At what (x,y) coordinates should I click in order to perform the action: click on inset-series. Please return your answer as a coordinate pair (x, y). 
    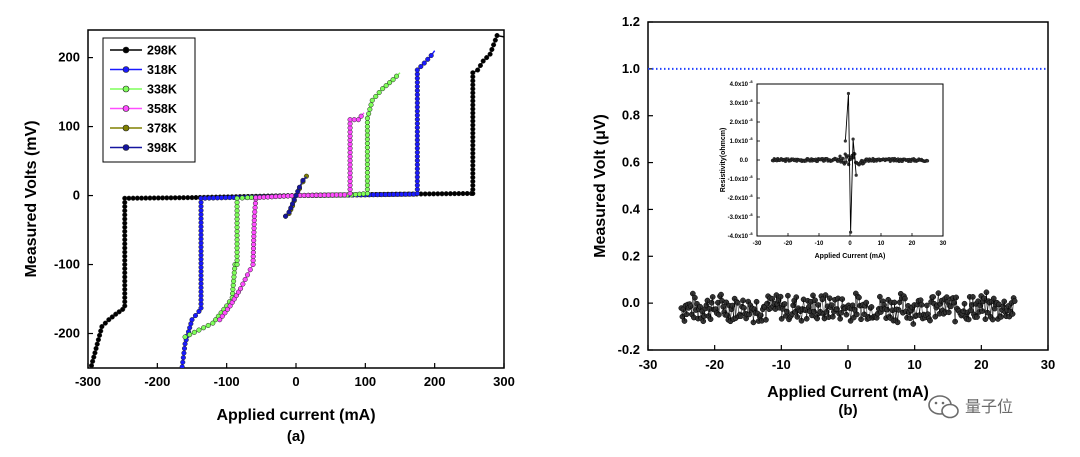
    Looking at the image, I should click on (850, 162).